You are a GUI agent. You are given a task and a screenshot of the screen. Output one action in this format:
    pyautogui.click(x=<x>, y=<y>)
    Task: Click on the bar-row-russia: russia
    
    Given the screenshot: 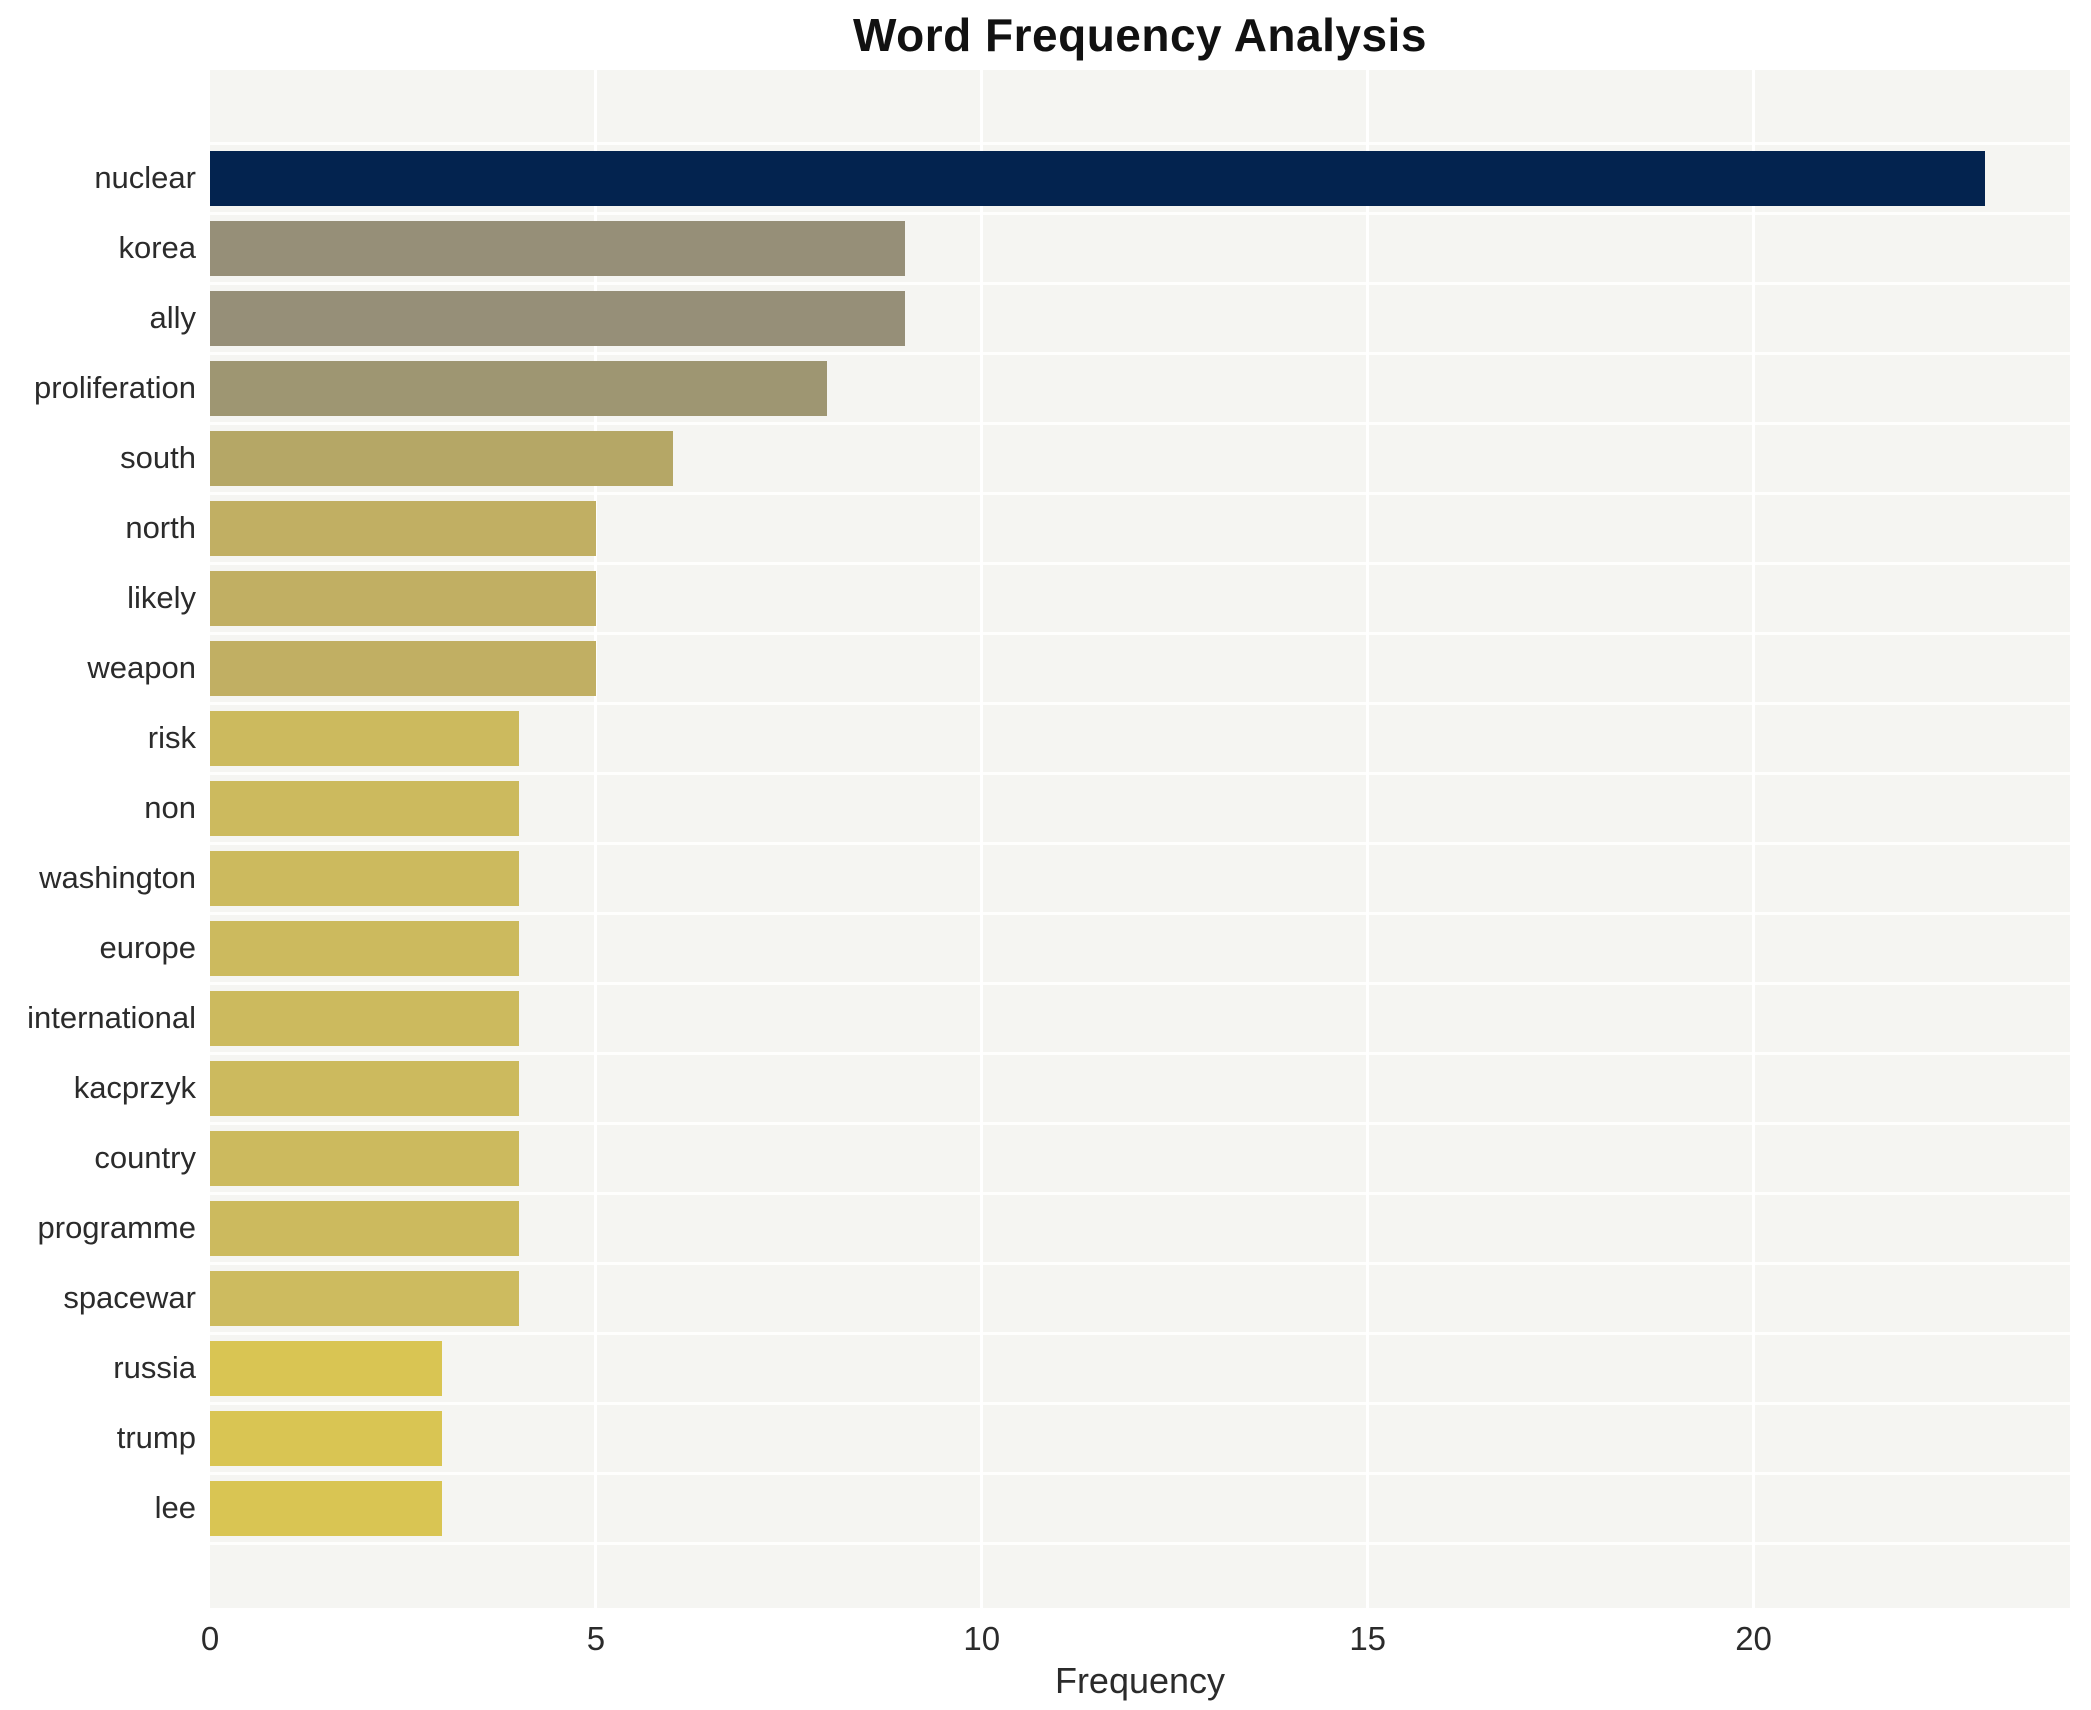 What is the action you would take?
    pyautogui.click(x=1035, y=1368)
    